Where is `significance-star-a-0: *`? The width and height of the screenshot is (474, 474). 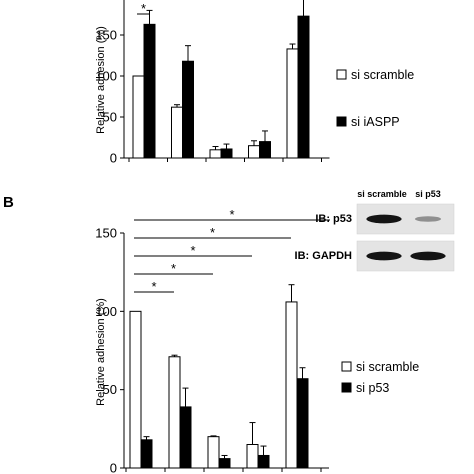
significance-star-a-0: * is located at coordinates (143, 8).